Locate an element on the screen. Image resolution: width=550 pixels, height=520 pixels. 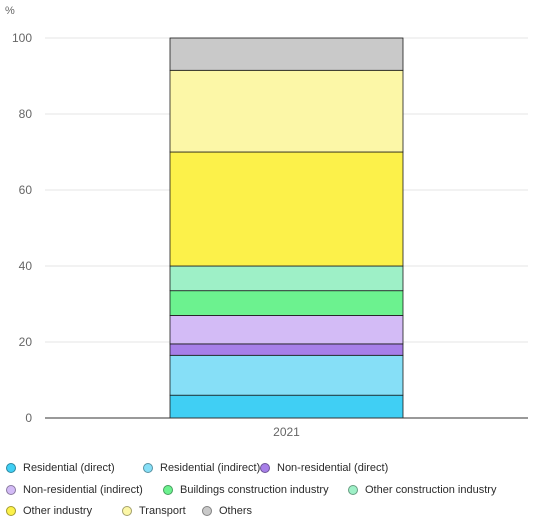
y-tick-label: 40 is located at coordinates (26, 266).